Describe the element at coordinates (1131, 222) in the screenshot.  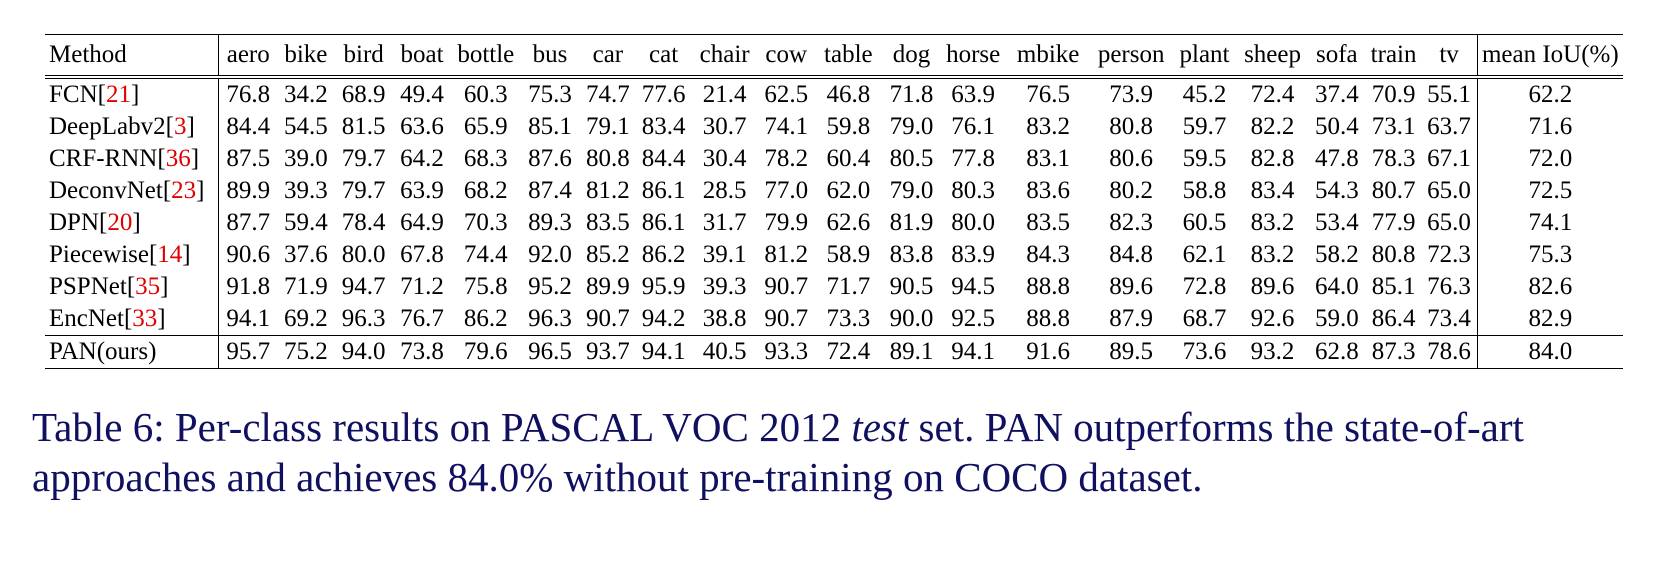
I see `score-cell: 82.3` at that location.